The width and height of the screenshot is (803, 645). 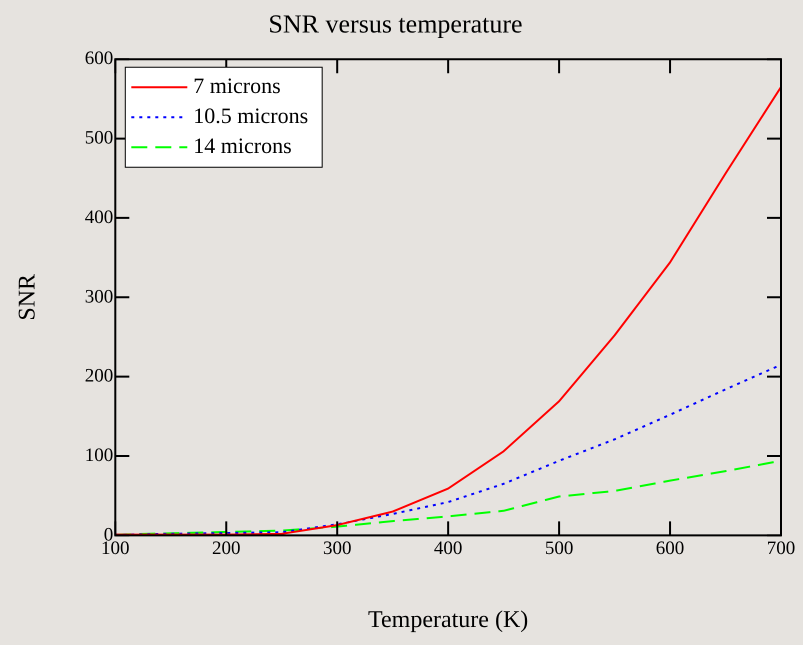 I want to click on y-tick-label: 400, so click(x=99, y=217).